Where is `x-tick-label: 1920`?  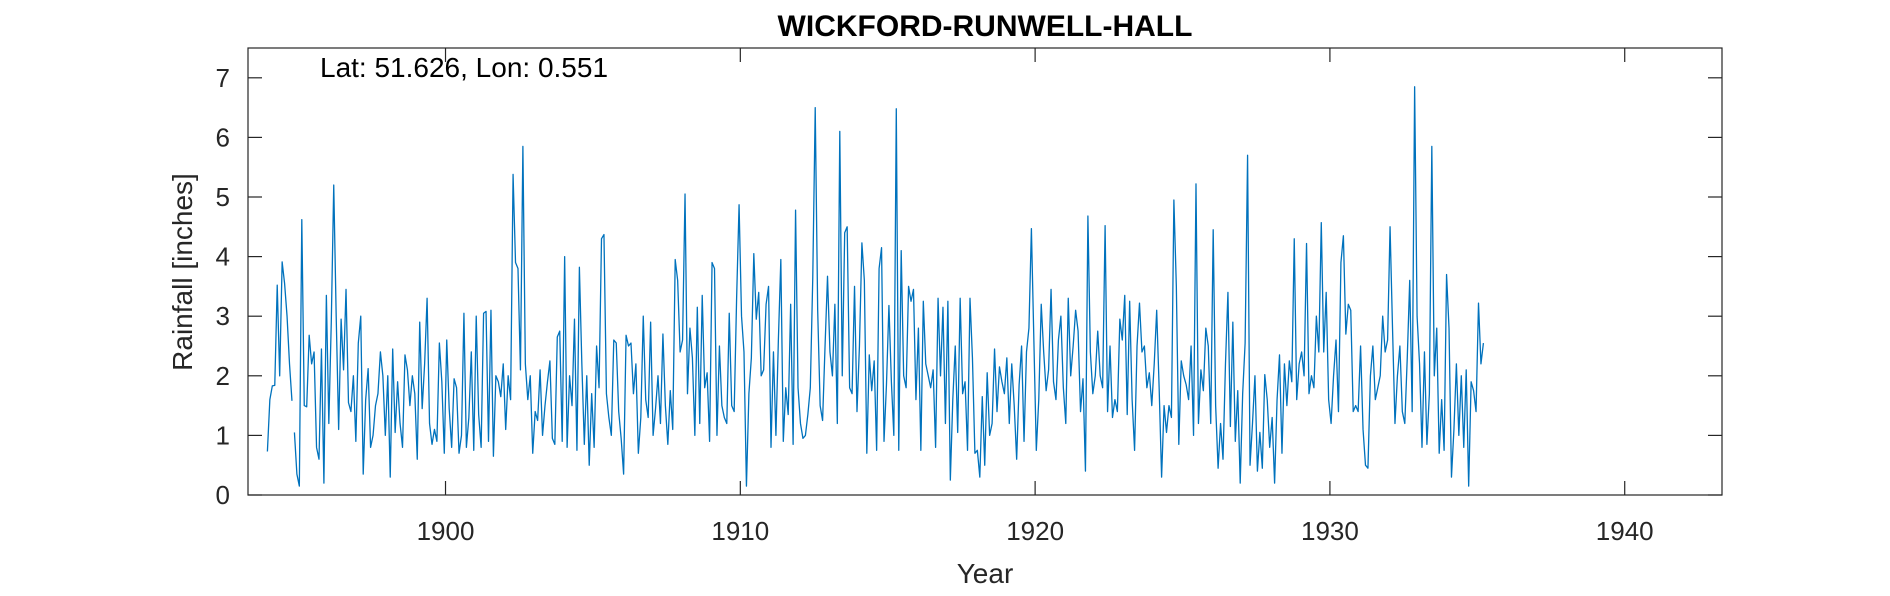
x-tick-label: 1920 is located at coordinates (1035, 531).